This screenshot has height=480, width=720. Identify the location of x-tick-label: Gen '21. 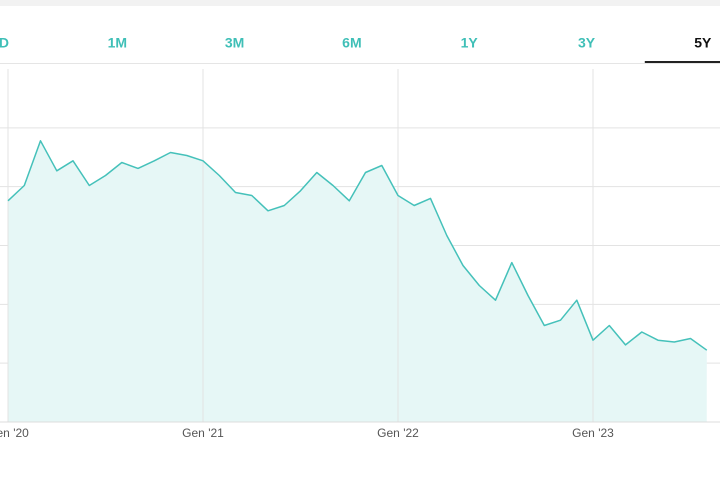
(203, 433).